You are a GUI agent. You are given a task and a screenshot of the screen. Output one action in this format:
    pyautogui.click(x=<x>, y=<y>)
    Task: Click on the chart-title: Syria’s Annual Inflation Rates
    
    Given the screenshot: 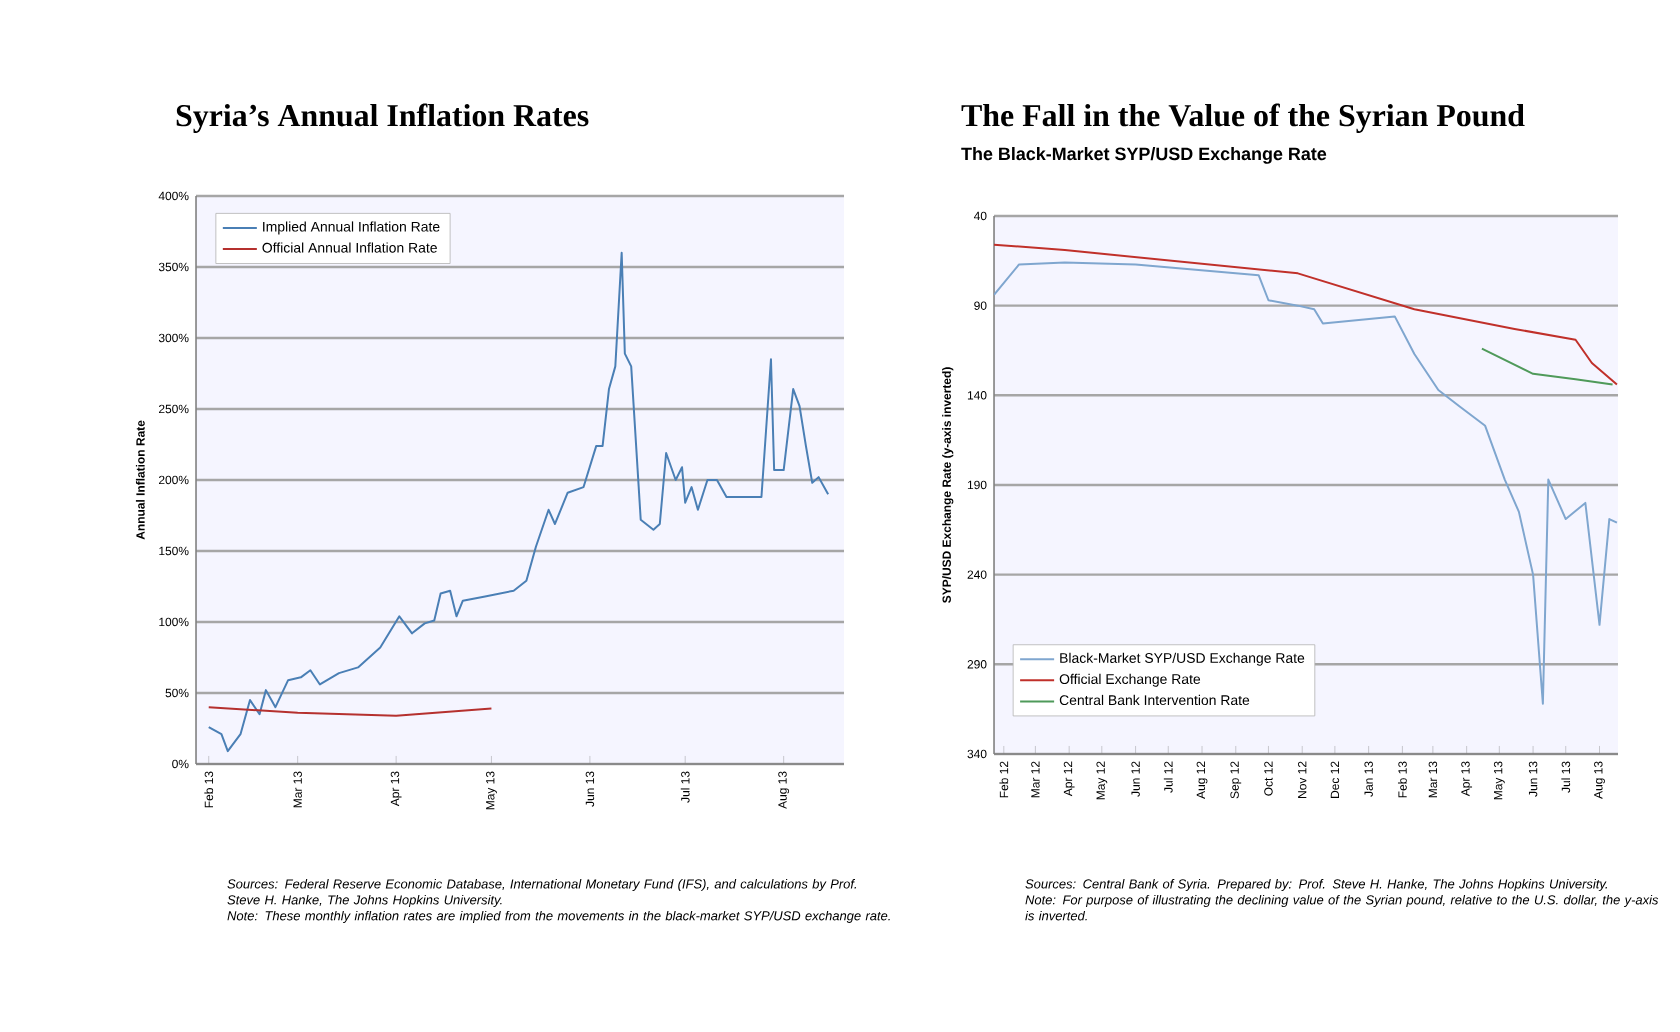 What is the action you would take?
    pyautogui.click(x=382, y=118)
    